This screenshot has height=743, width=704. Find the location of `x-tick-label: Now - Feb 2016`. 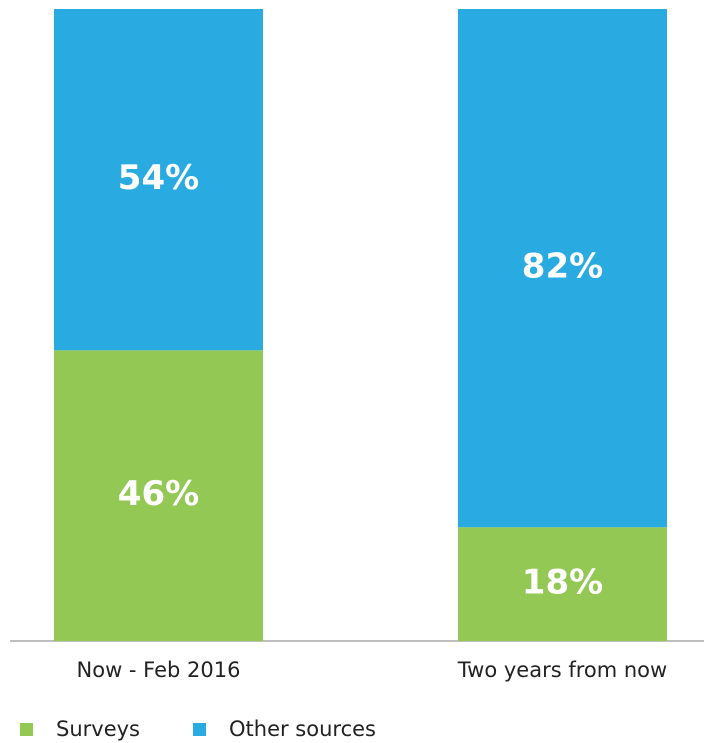

x-tick-label: Now - Feb 2016 is located at coordinates (159, 670).